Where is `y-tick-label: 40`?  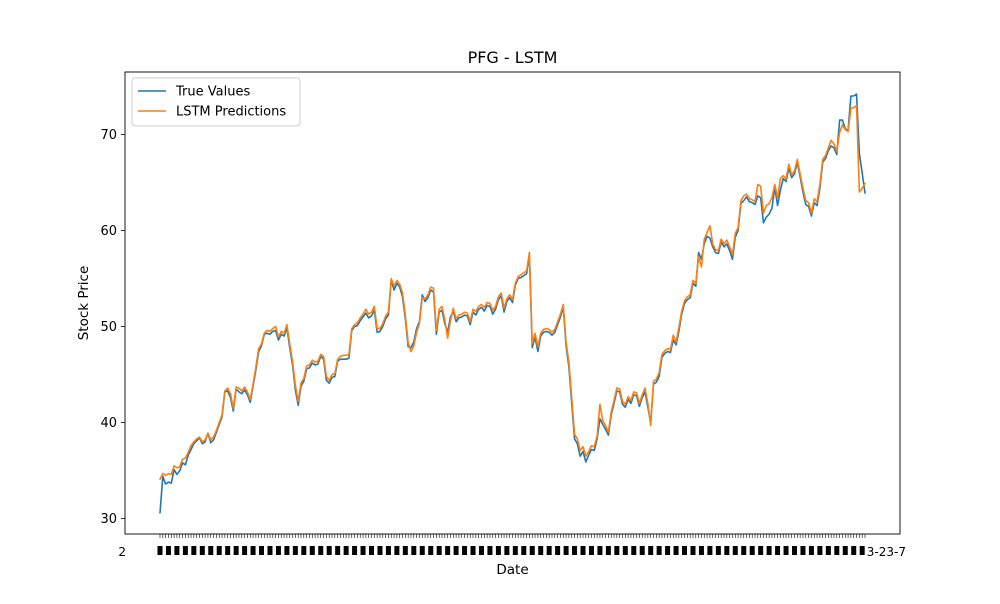 y-tick-label: 40 is located at coordinates (108, 423).